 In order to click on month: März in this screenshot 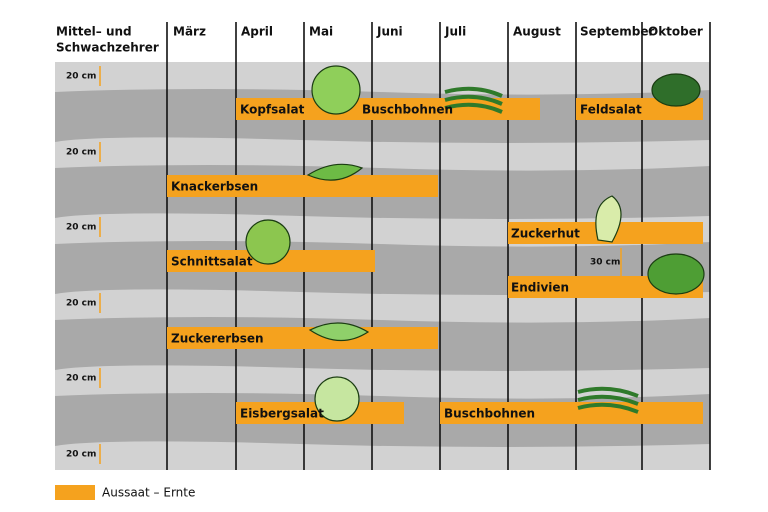, I will do `click(189, 32)`.